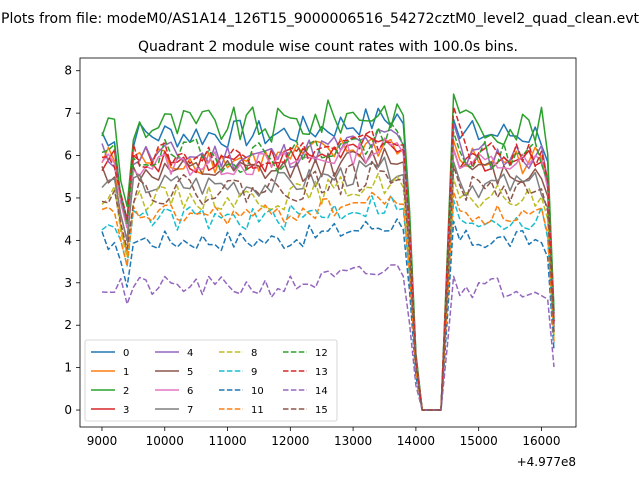  I want to click on y-tick-label: 2, so click(68, 325).